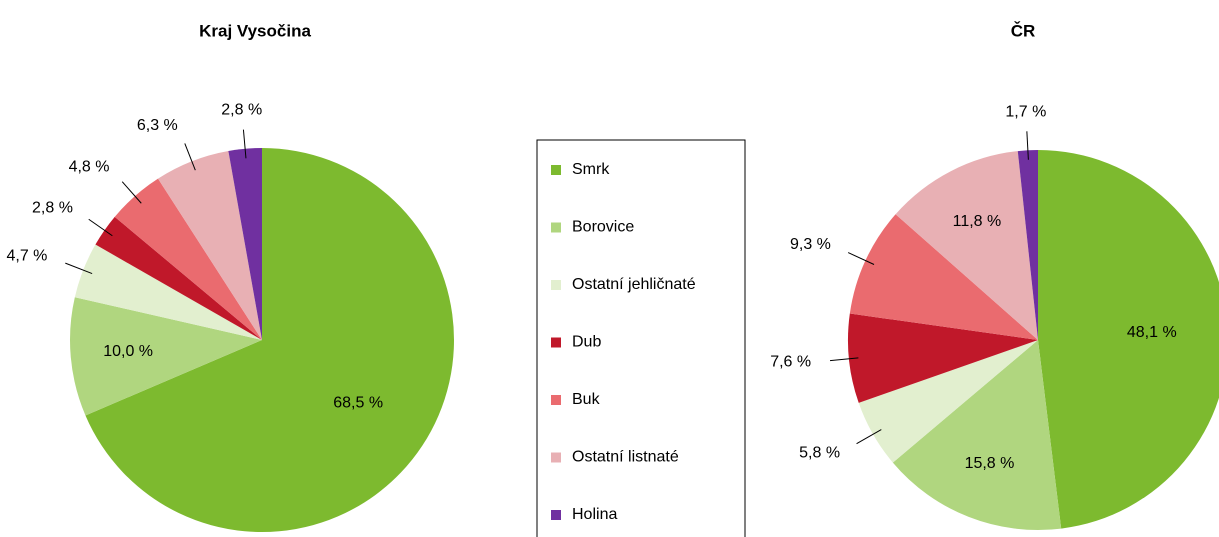 The image size is (1219, 537). Describe the element at coordinates (603, 227) in the screenshot. I see `legend-label: Borovice` at that location.